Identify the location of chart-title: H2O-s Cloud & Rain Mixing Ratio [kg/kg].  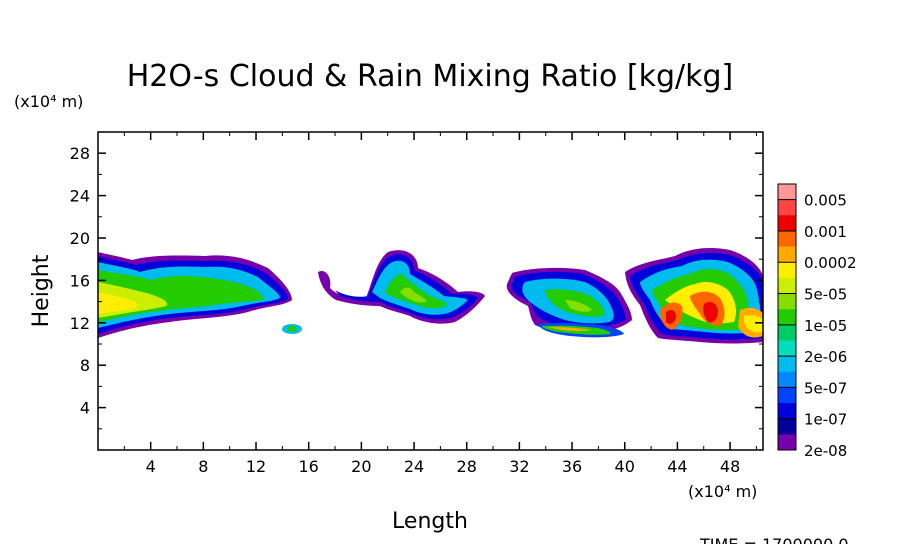
(430, 76).